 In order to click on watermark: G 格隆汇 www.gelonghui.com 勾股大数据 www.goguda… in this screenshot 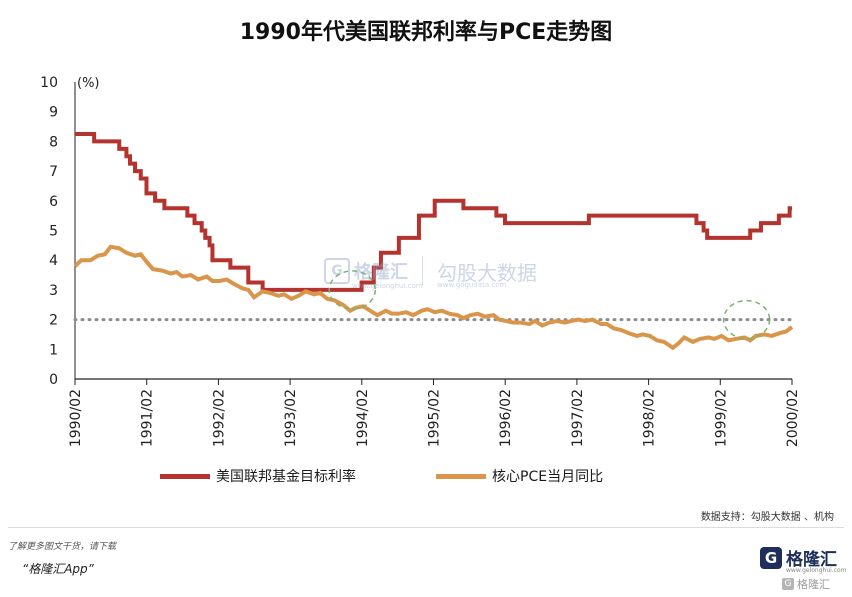, I will do `click(430, 273)`.